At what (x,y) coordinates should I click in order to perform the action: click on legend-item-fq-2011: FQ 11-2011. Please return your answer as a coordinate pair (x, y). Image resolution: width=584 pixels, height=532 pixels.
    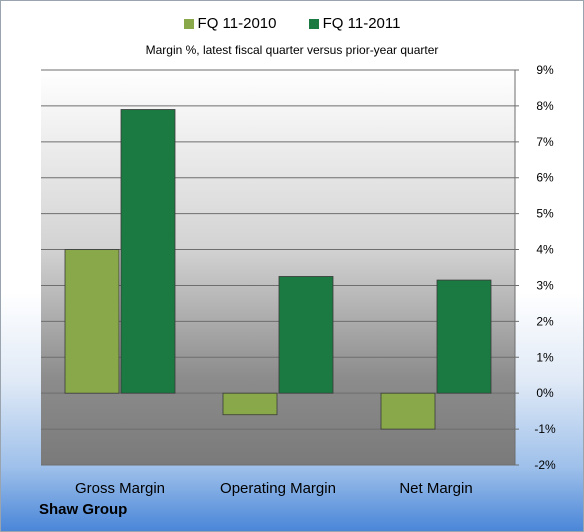
    Looking at the image, I should click on (354, 23).